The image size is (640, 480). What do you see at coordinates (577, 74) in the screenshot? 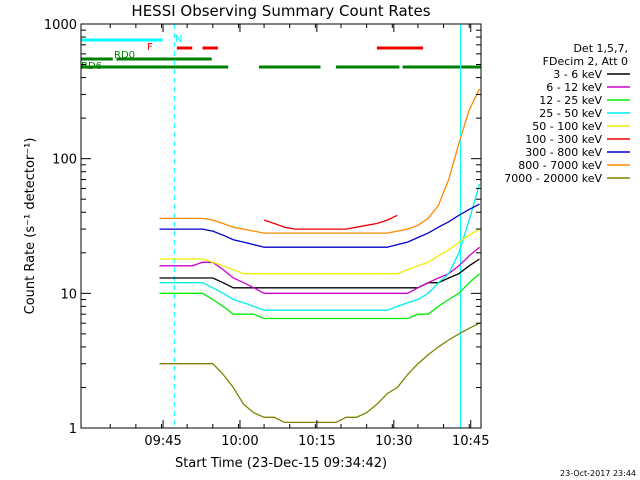
I see `legend-entry: 3 - 6 keV` at bounding box center [577, 74].